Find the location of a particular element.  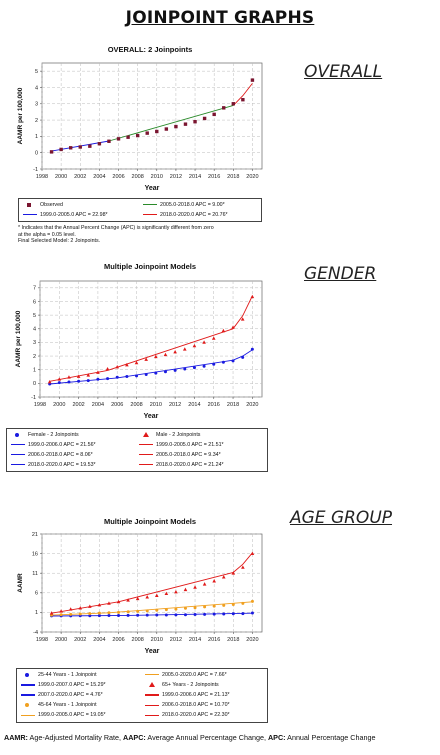

age-chart-title: Multiple Joinpoint Models is located at coordinates (150, 521).